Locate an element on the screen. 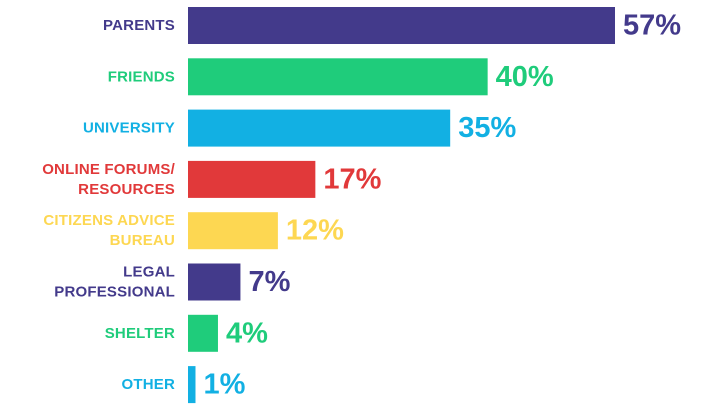 The image size is (713, 419). value-label-online-forums-resources: 17% is located at coordinates (352, 179).